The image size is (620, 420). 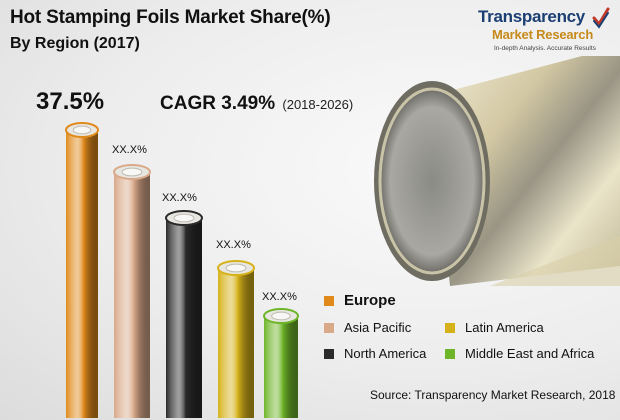 I want to click on cagr-value: CAGR 3.49%, so click(x=218, y=103).